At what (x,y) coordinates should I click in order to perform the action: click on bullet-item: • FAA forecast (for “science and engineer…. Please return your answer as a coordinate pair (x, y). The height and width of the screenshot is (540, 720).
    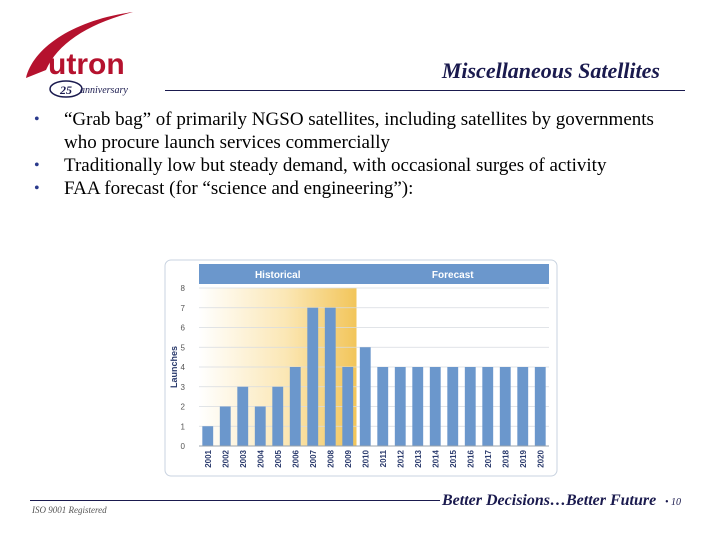
    Looking at the image, I should click on (348, 188).